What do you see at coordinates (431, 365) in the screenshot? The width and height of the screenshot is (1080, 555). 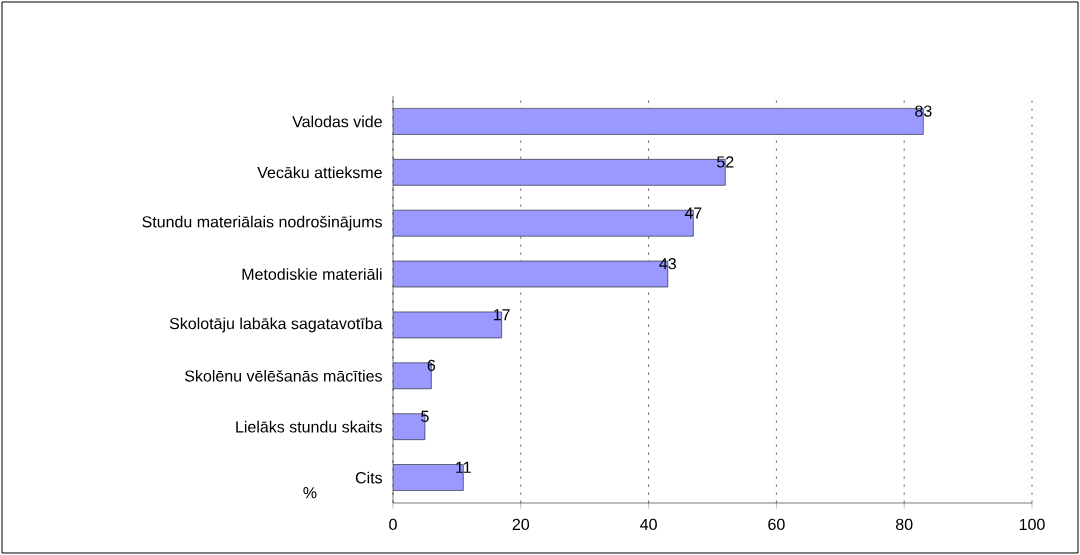 I see `data-label: 6` at bounding box center [431, 365].